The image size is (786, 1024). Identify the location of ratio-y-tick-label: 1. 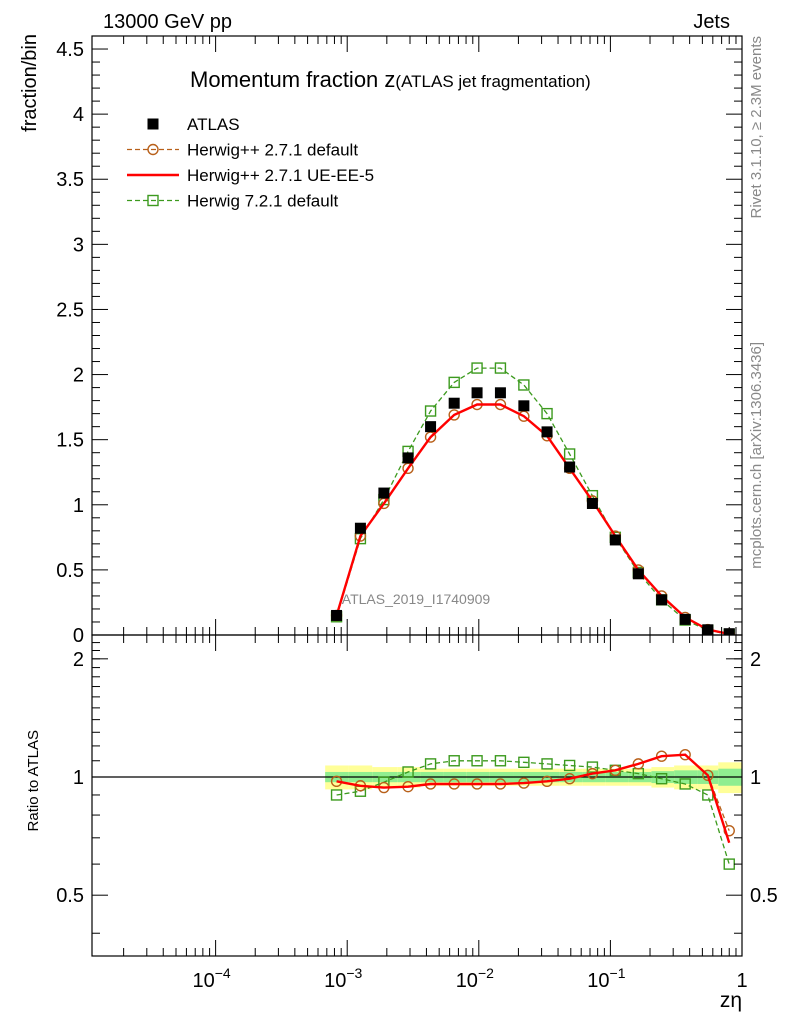
(78, 778).